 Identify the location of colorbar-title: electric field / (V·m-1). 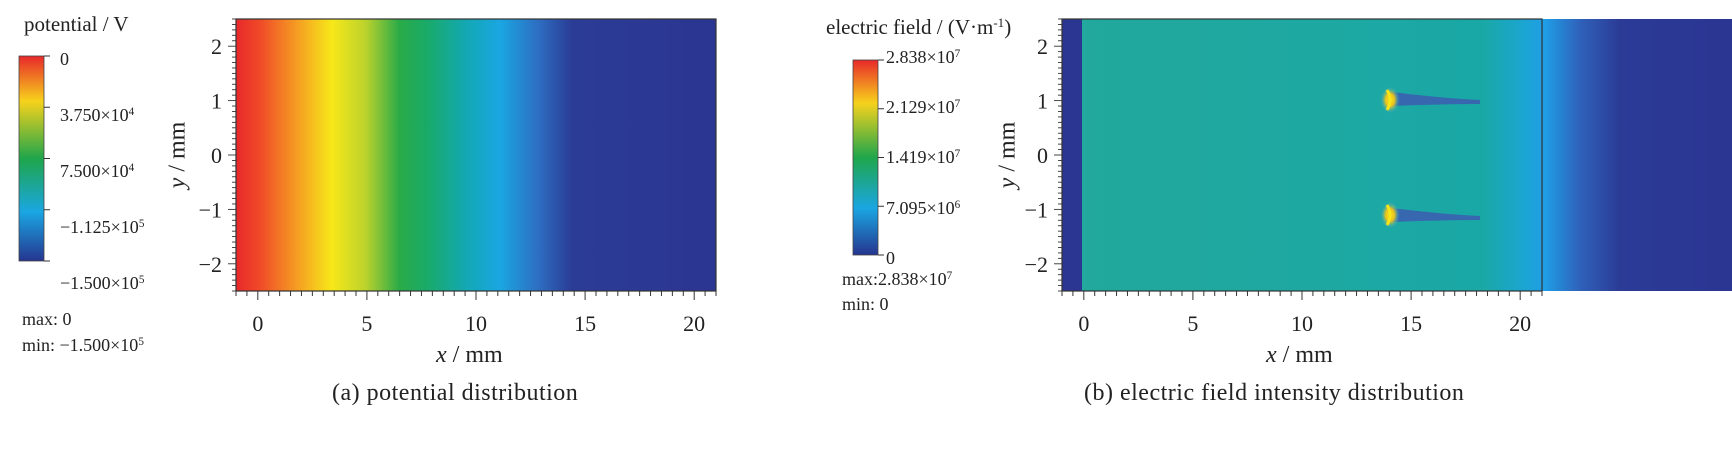
(919, 26).